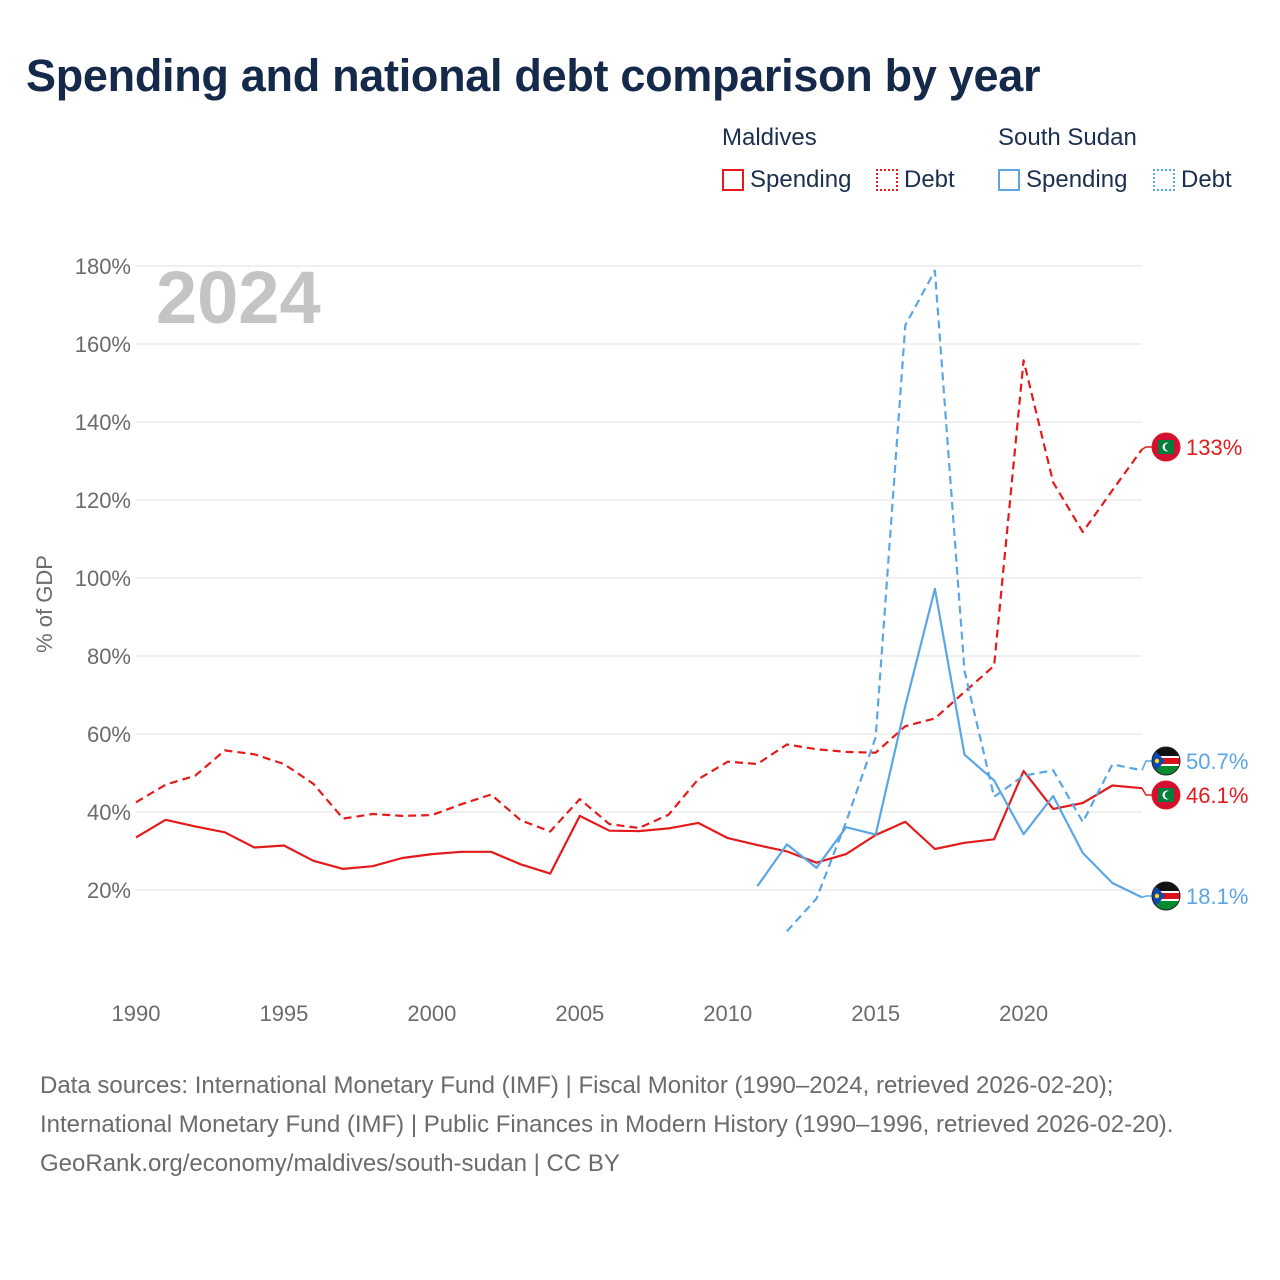 The image size is (1280, 1280). Describe the element at coordinates (1217, 761) in the screenshot. I see `end-value-label: 50.7%` at that location.